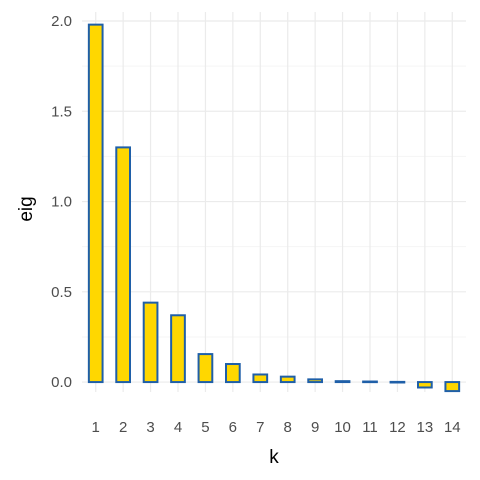 This screenshot has height=480, width=480. What do you see at coordinates (370, 427) in the screenshot?
I see `x-tick-label: 11` at bounding box center [370, 427].